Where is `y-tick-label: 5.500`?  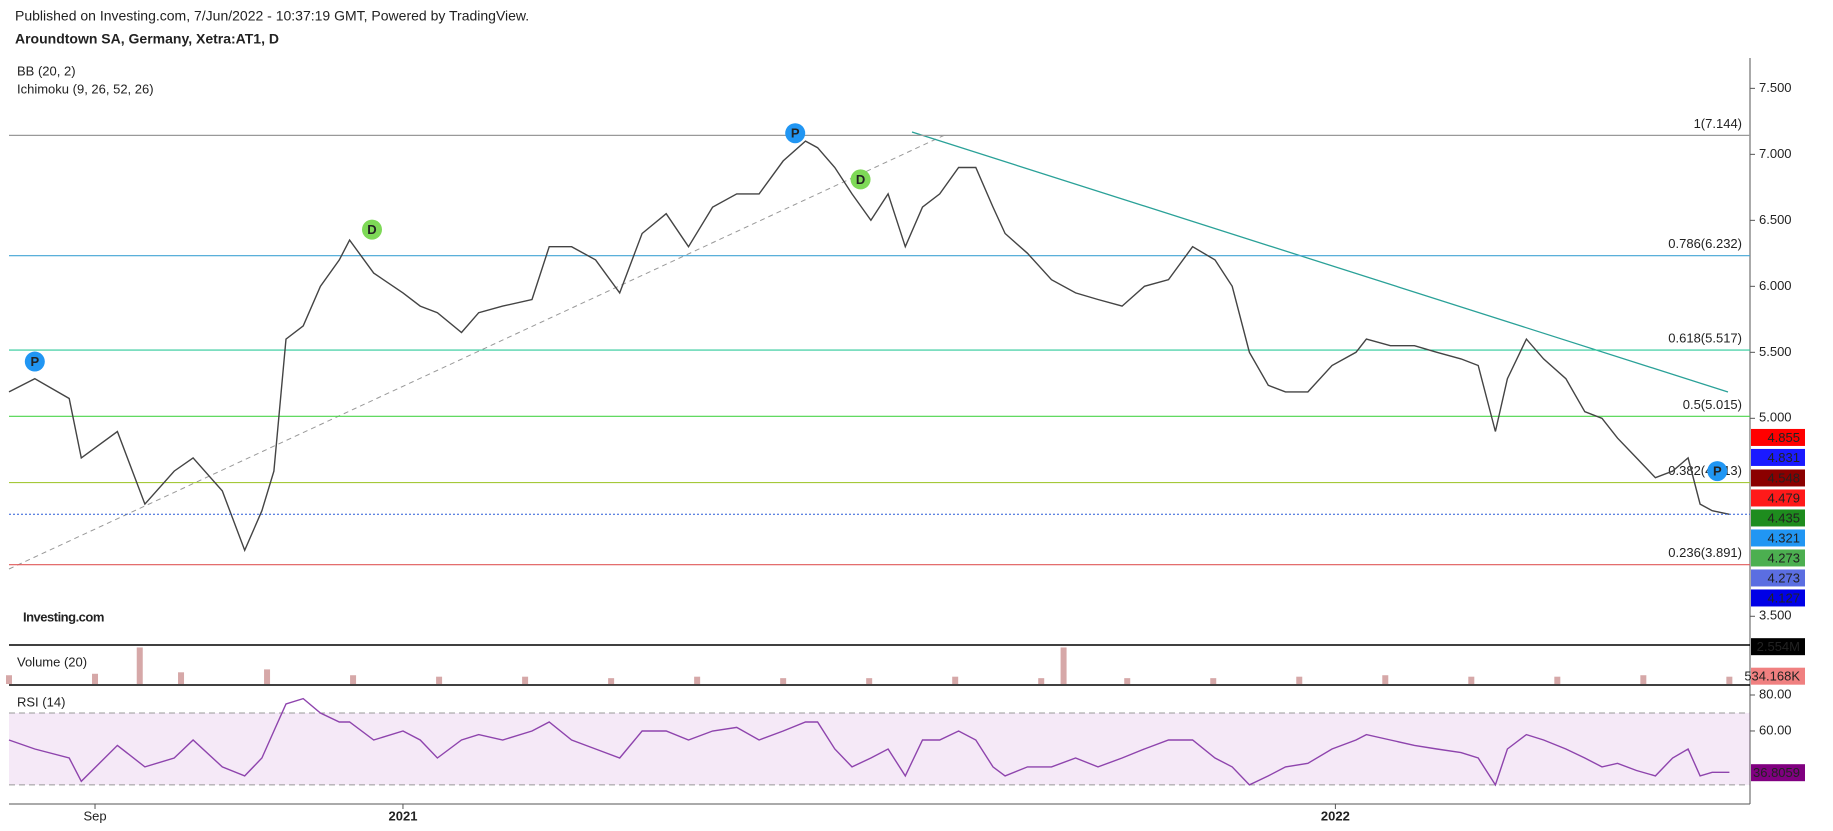 y-tick-label: 5.500 is located at coordinates (1775, 351).